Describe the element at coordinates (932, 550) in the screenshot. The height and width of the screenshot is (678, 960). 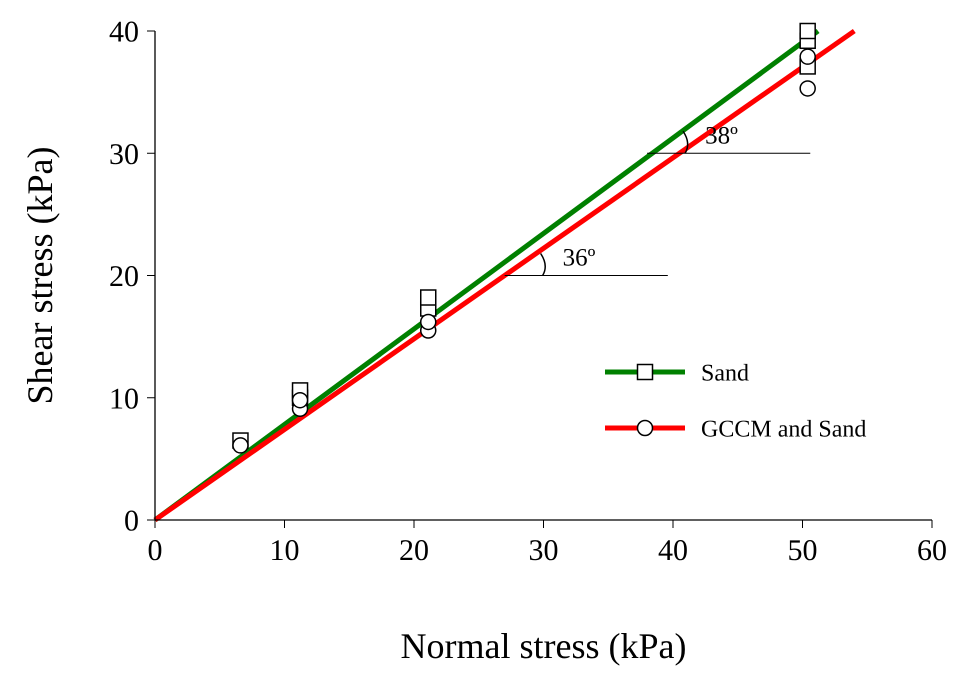
I see `x-tick-label: 60` at that location.